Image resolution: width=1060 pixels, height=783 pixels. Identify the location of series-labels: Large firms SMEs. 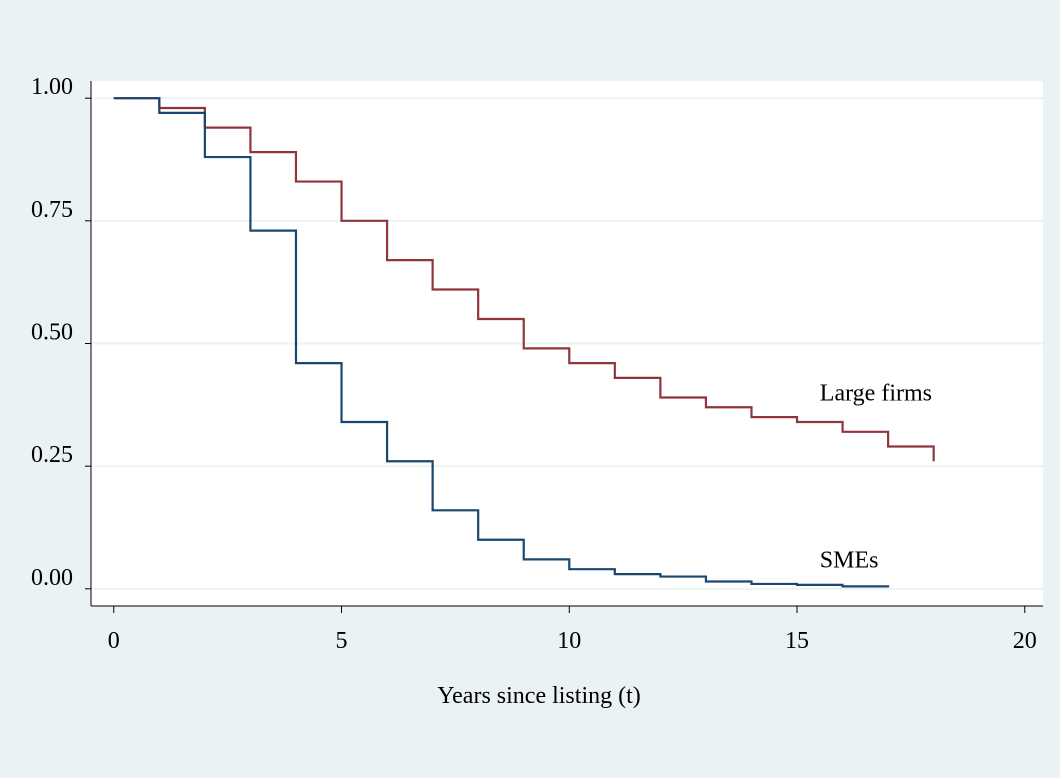
(876, 477).